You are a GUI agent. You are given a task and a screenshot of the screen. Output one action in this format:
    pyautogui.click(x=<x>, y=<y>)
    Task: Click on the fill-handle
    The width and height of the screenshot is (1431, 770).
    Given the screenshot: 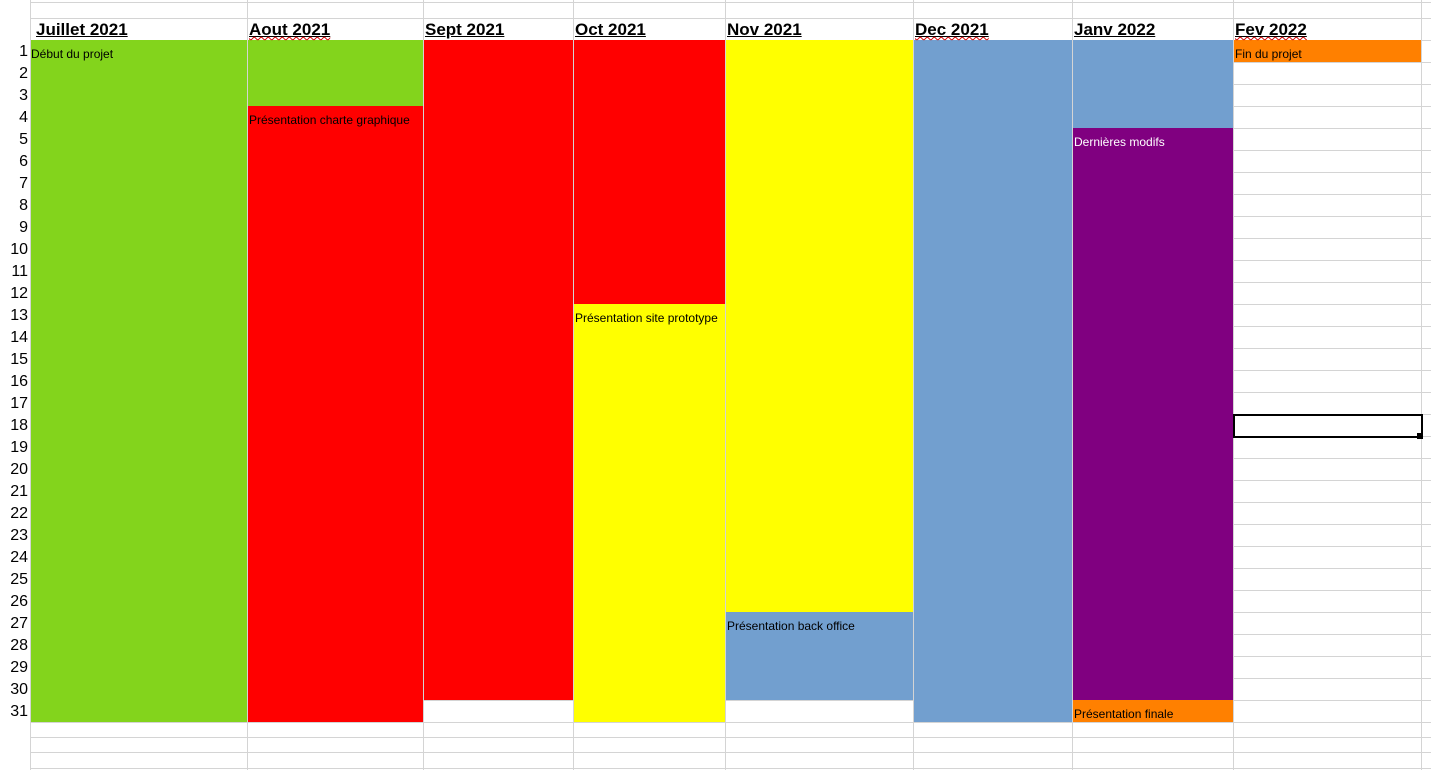 What is the action you would take?
    pyautogui.click(x=1420, y=436)
    